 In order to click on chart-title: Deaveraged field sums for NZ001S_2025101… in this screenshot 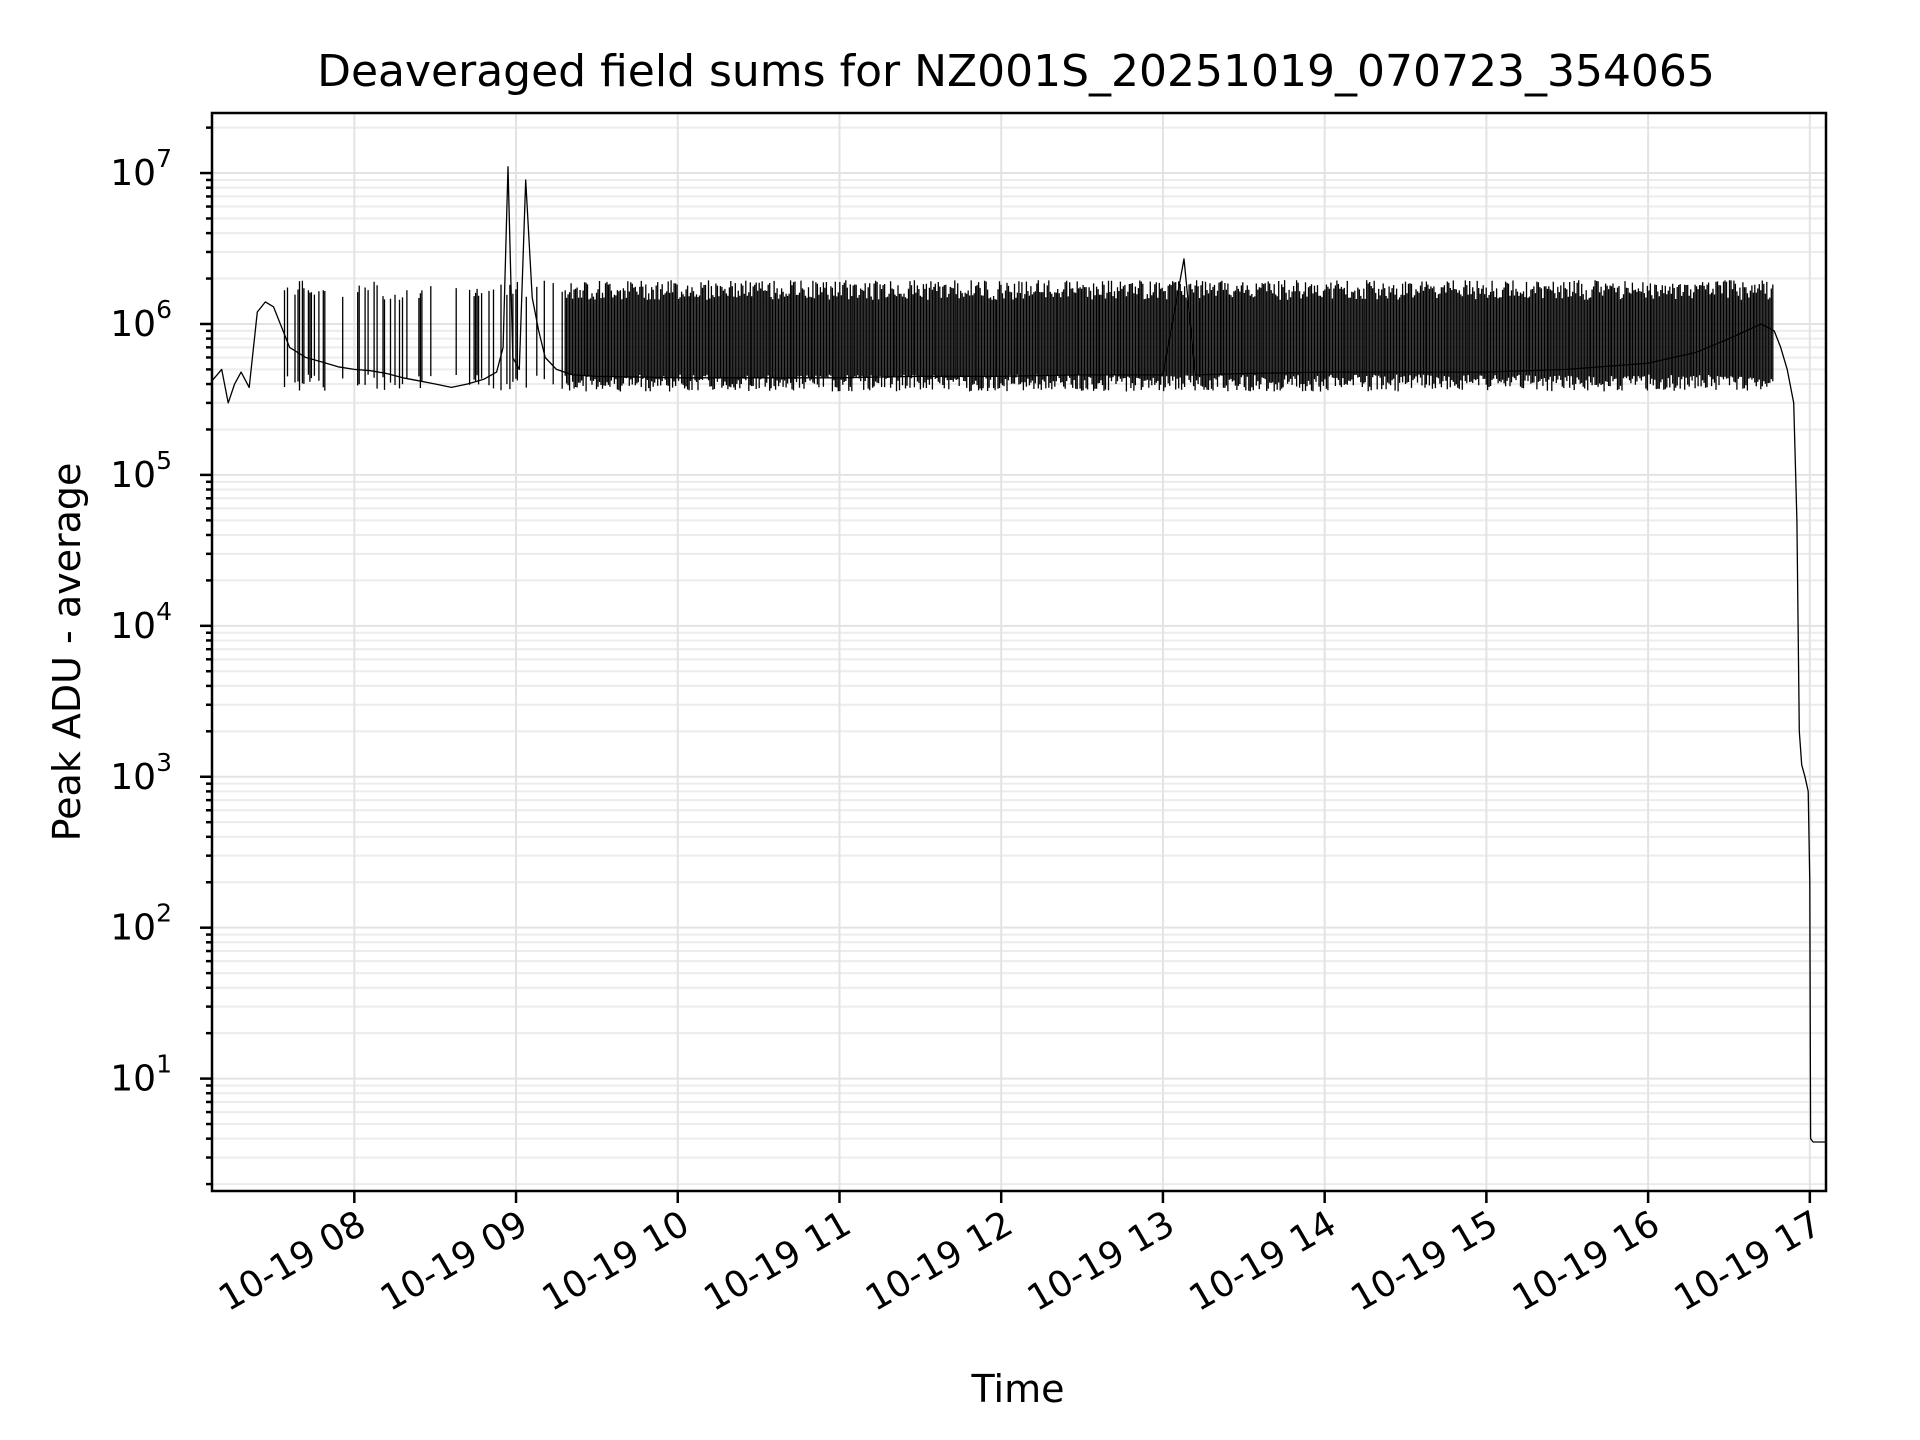, I will do `click(1016, 71)`.